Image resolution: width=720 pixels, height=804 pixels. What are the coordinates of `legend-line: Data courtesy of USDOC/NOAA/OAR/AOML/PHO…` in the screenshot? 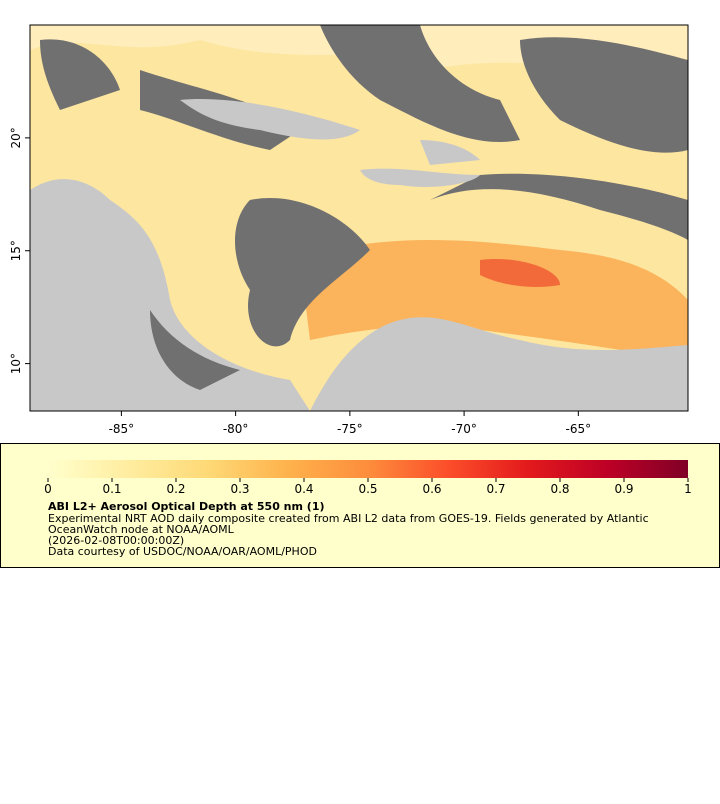 It's located at (182, 551).